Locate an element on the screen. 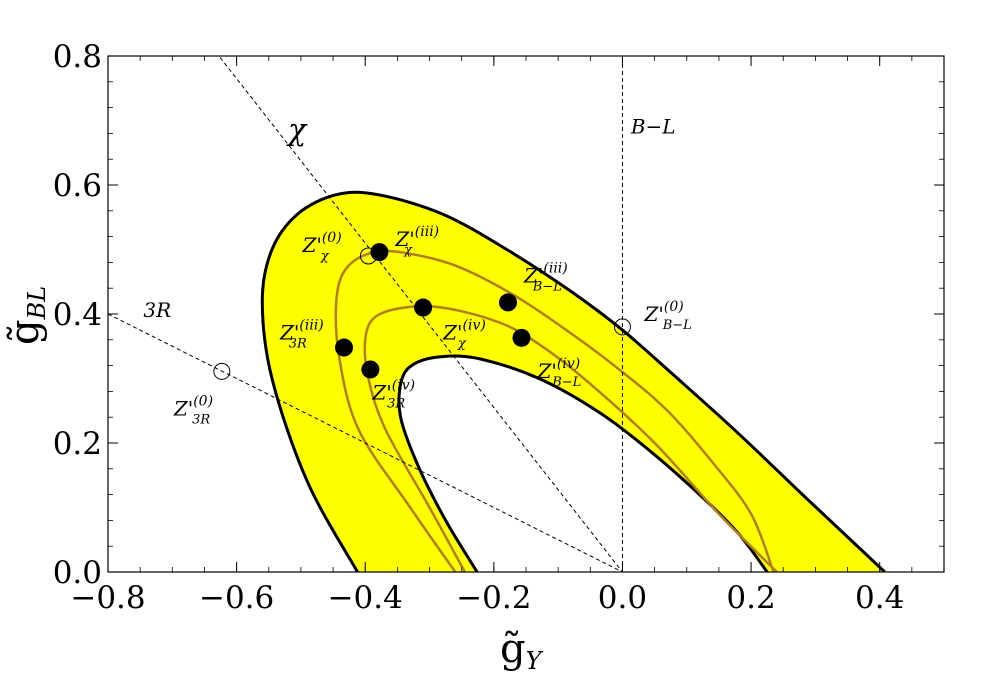 The height and width of the screenshot is (675, 1000). x-tick-label: −0.4 is located at coordinates (365, 598).